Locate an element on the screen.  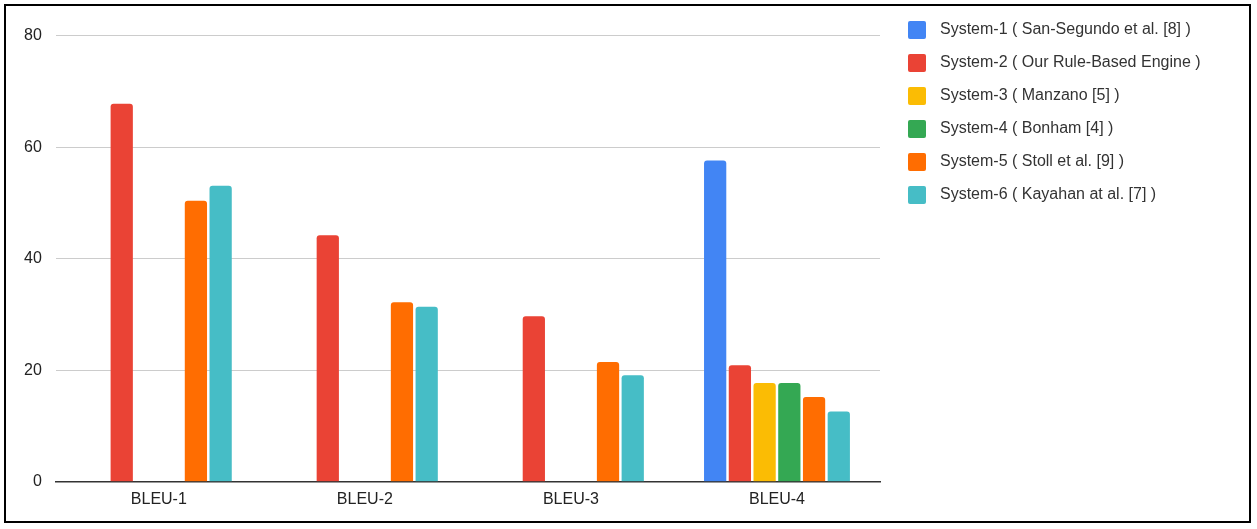
y-tick-label: 60 is located at coordinates (33, 146).